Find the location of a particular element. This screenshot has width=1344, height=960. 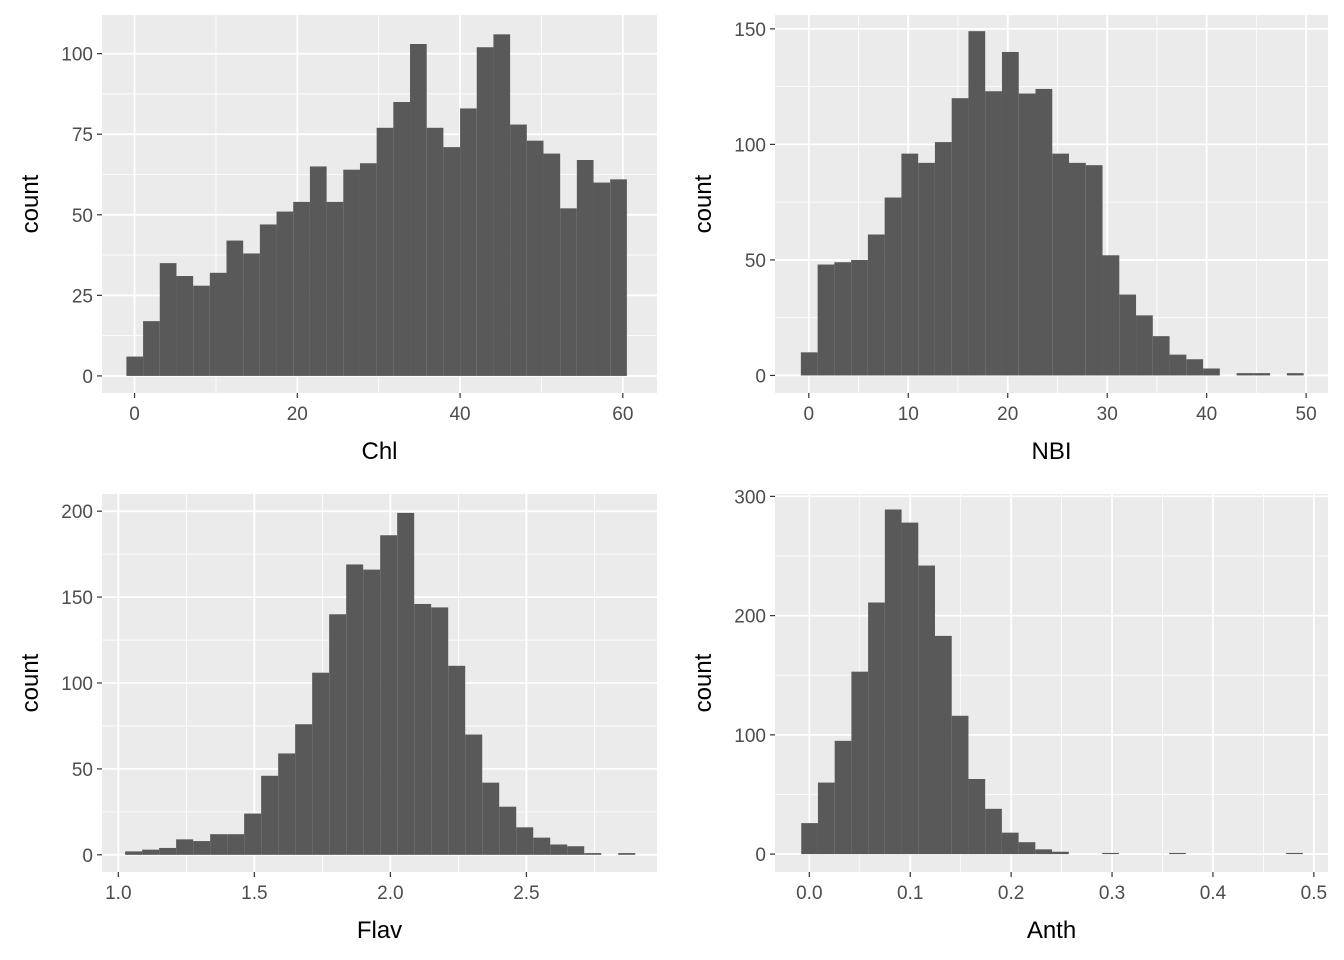

x-tick-label: 1.5 is located at coordinates (254, 893).